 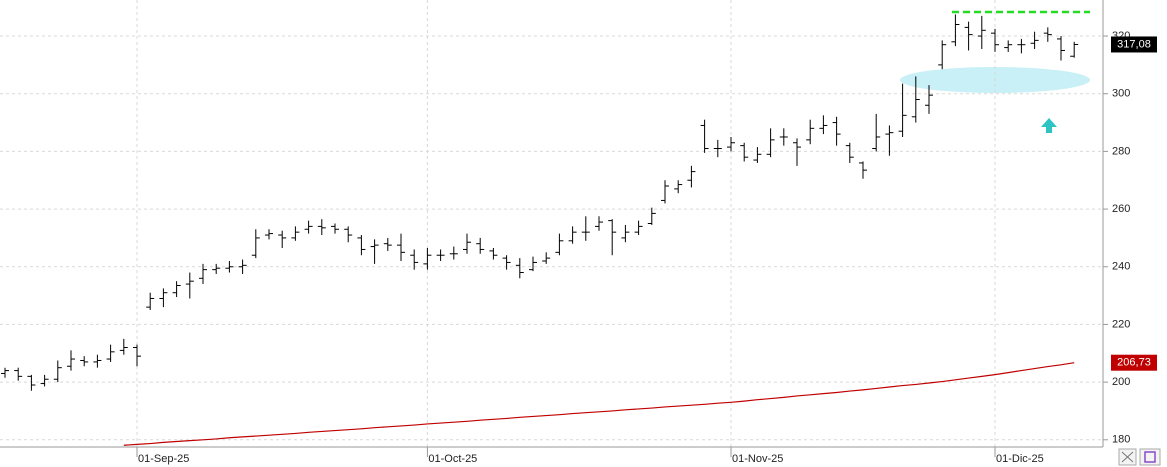 What do you see at coordinates (163, 459) in the screenshot?
I see `x-tick-label: 01-Sep-25` at bounding box center [163, 459].